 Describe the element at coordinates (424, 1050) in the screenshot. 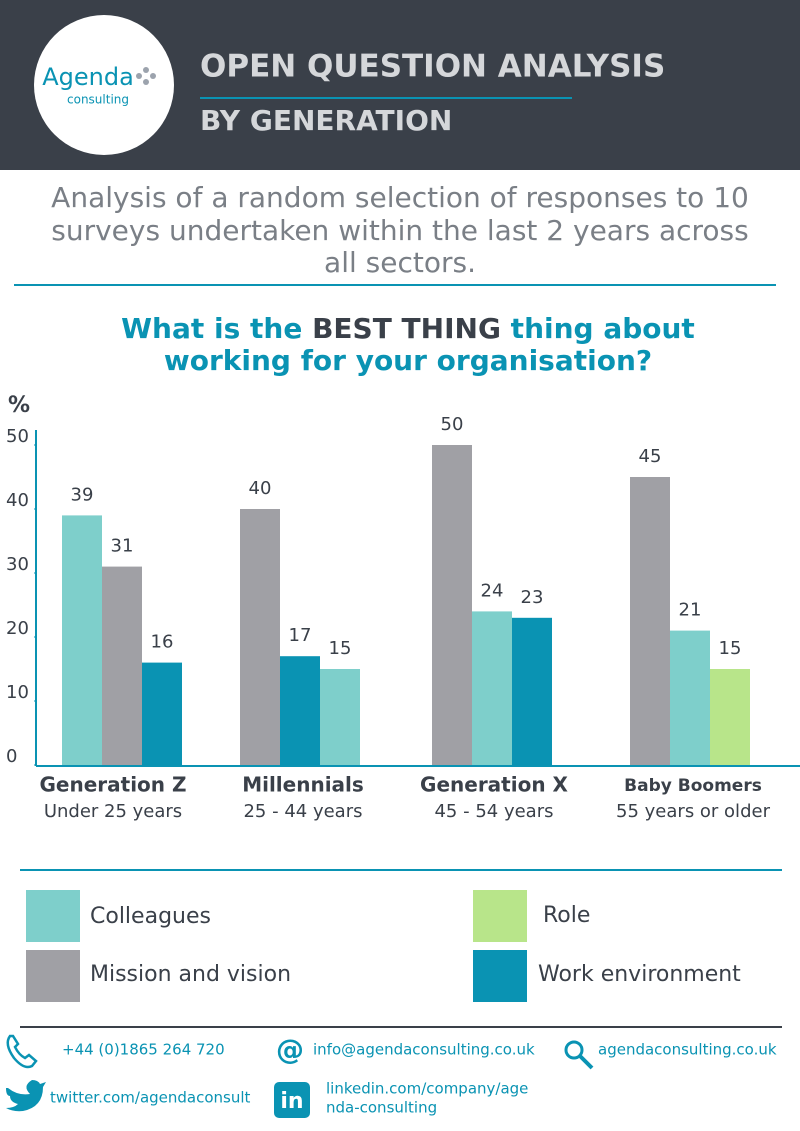

I see `contact-email: info@agendaconsulting.co.uk` at that location.